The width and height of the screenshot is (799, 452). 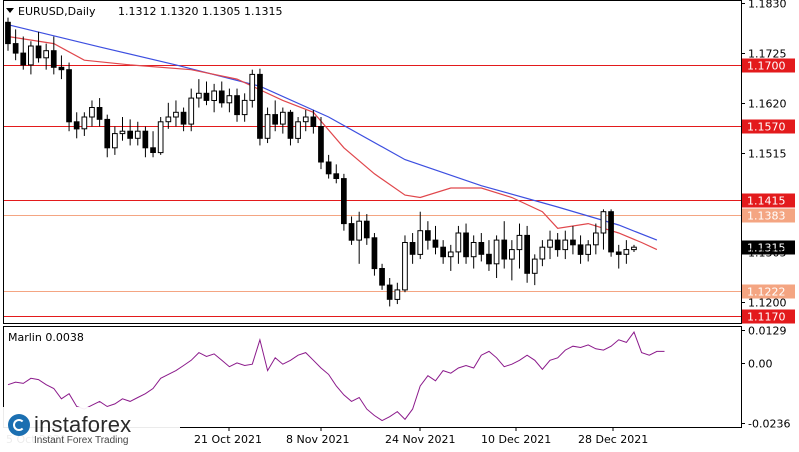 I want to click on current-price-bg, so click(x=768, y=247).